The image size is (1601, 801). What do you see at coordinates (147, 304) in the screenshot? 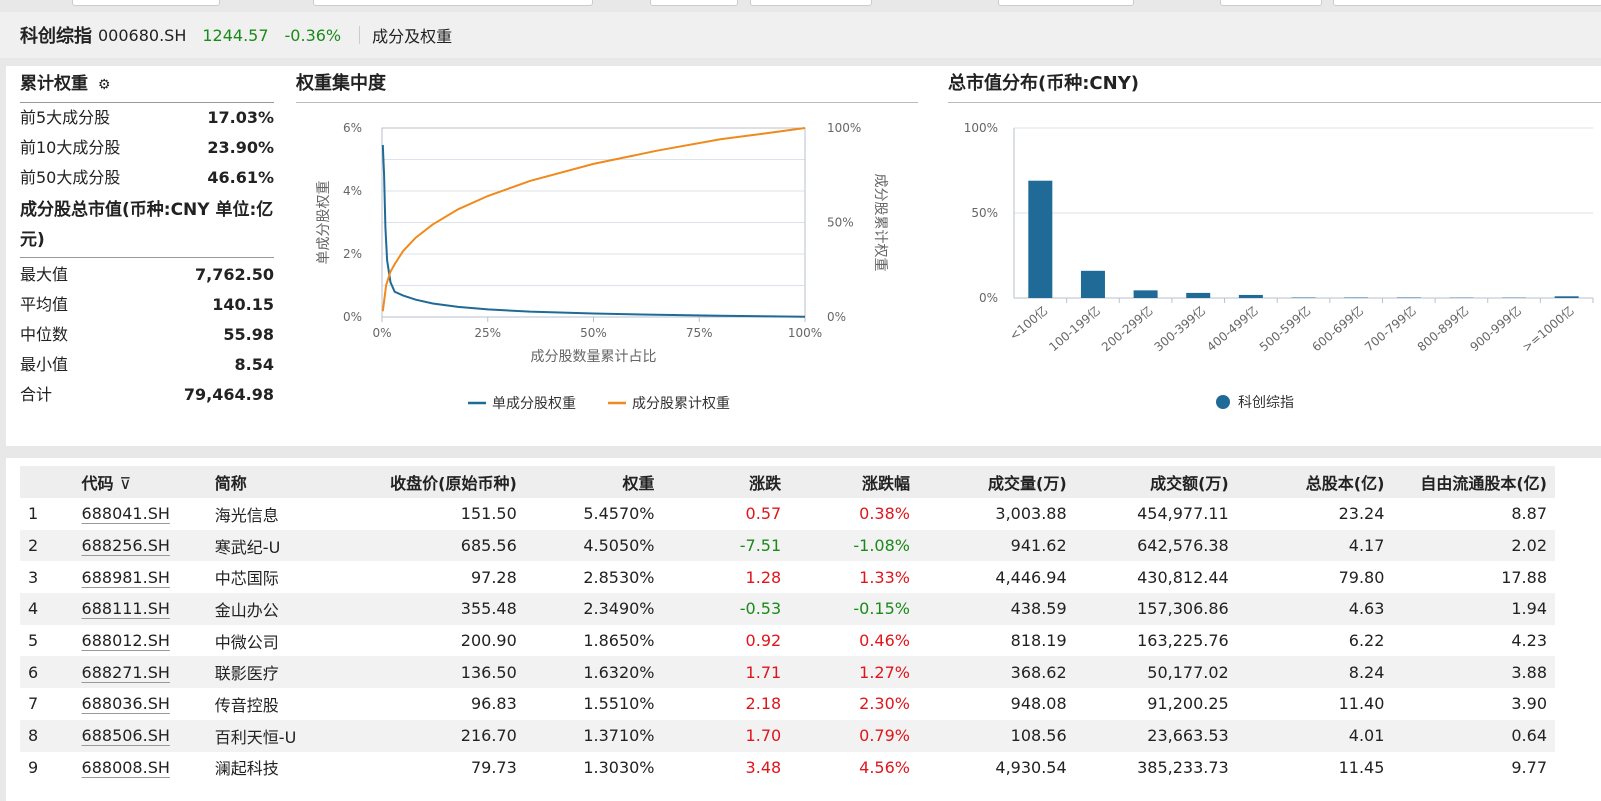
I see `market-value-row: 平均值 140.15` at bounding box center [147, 304].